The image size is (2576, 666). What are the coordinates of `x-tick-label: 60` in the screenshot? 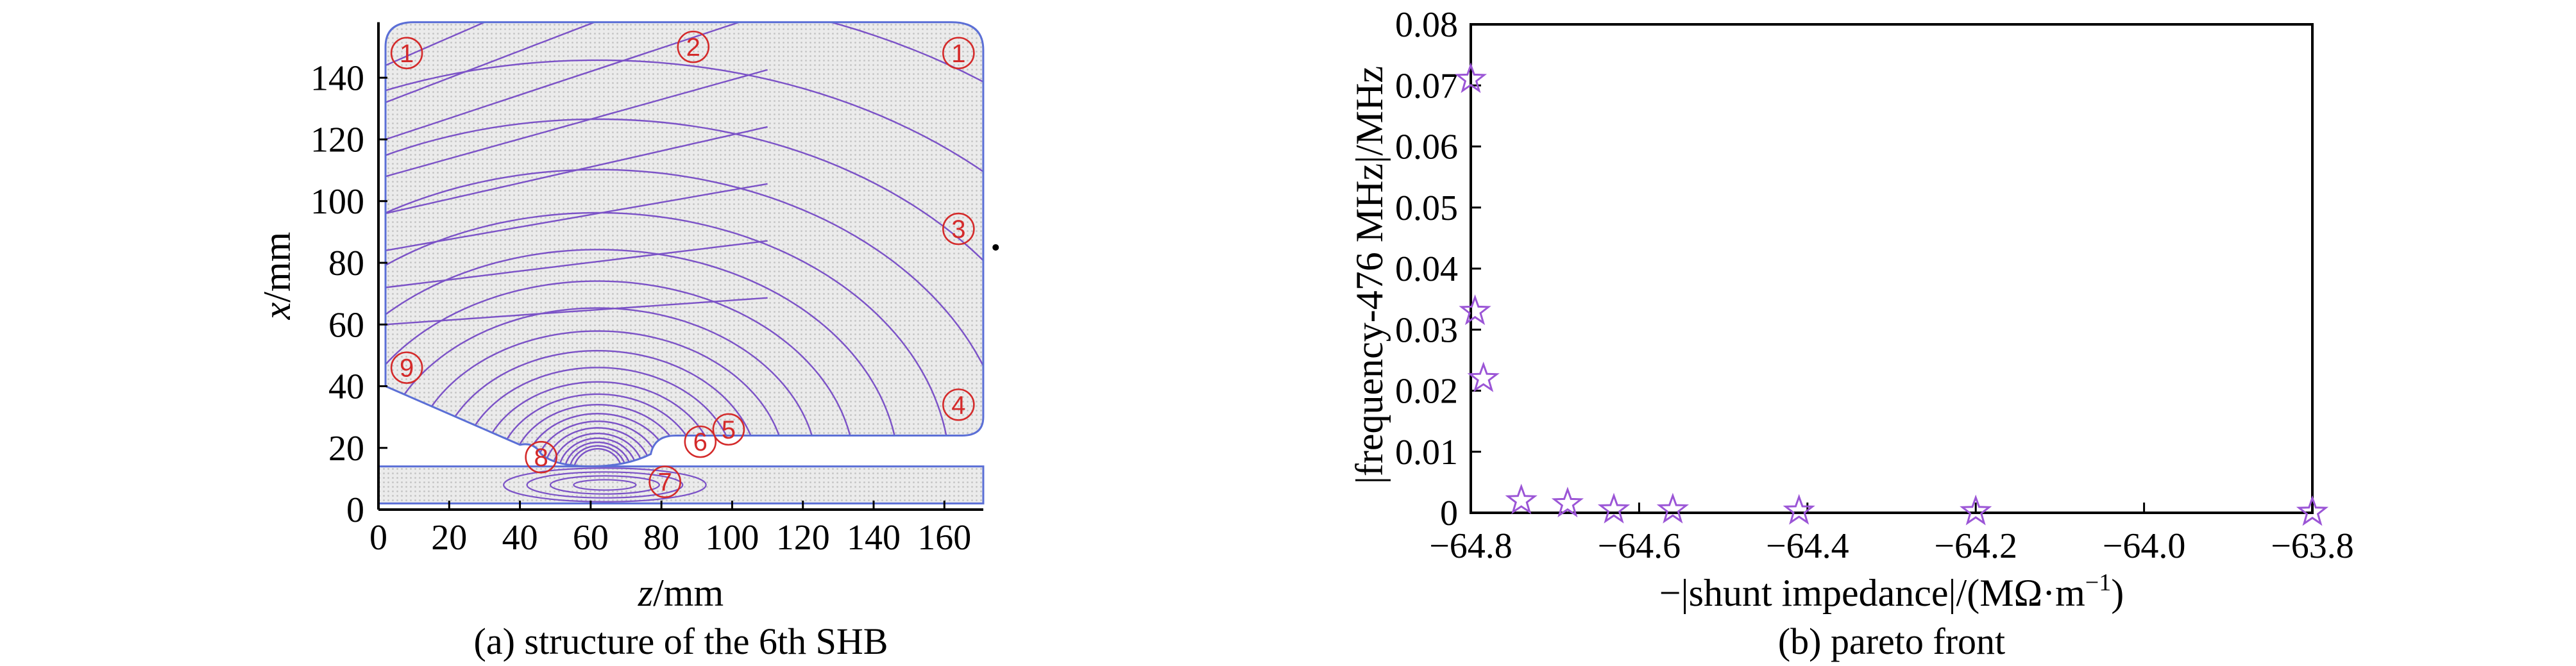 It's located at (591, 538).